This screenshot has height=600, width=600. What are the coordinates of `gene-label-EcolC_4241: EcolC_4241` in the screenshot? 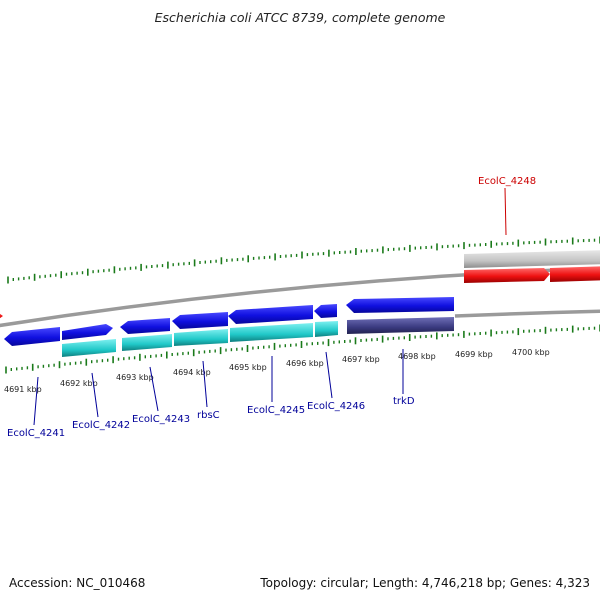 It's located at (36, 433).